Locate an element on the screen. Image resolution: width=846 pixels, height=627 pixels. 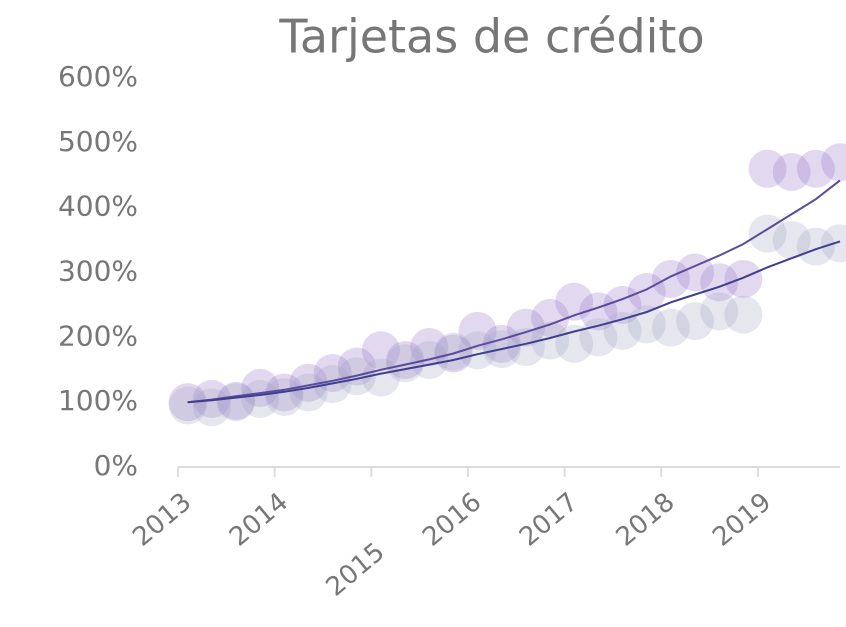
x-tick-label: 2016 is located at coordinates (452, 520).